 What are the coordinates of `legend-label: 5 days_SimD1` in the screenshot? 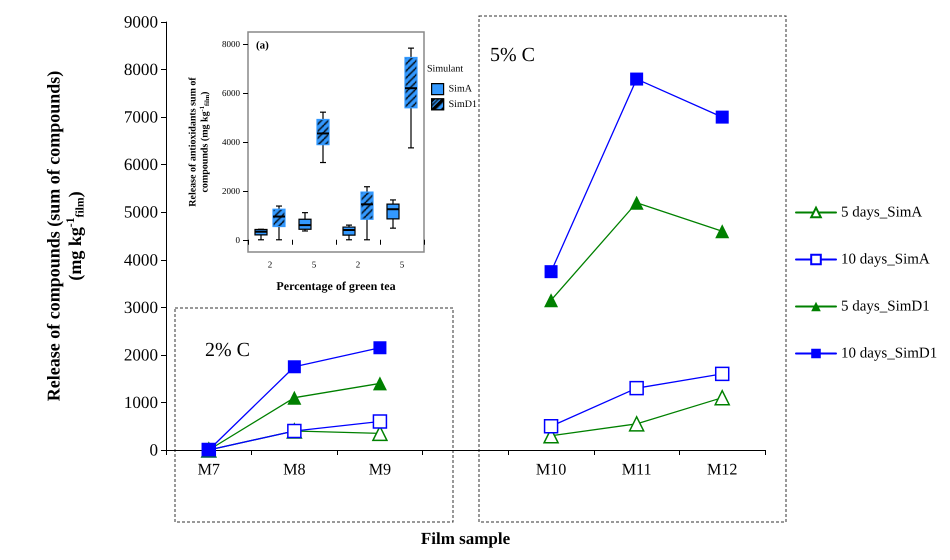 It's located at (885, 306).